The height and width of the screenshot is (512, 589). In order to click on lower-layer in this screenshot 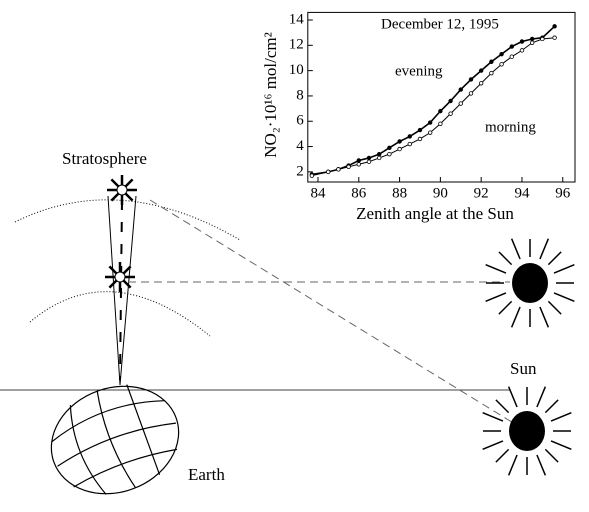, I will do `click(120, 314)`.